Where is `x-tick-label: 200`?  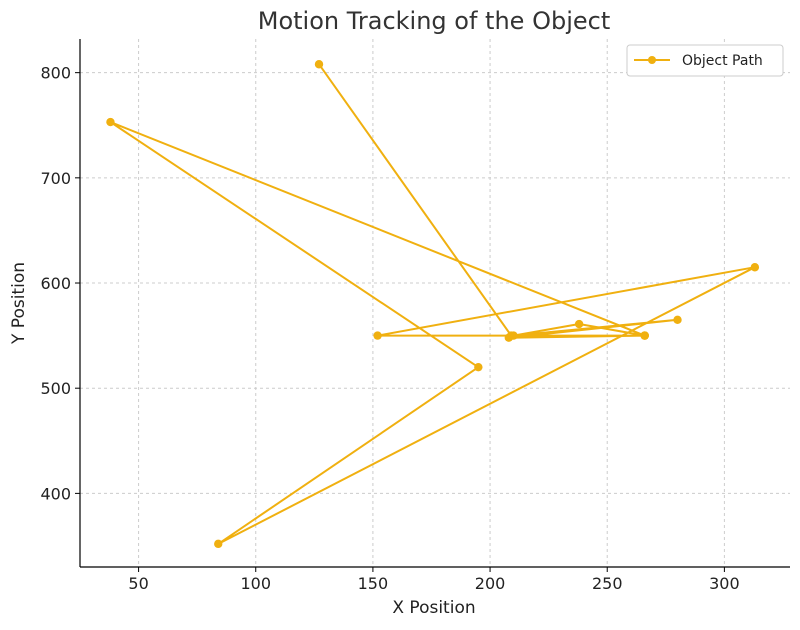
x-tick-label: 200 is located at coordinates (490, 583).